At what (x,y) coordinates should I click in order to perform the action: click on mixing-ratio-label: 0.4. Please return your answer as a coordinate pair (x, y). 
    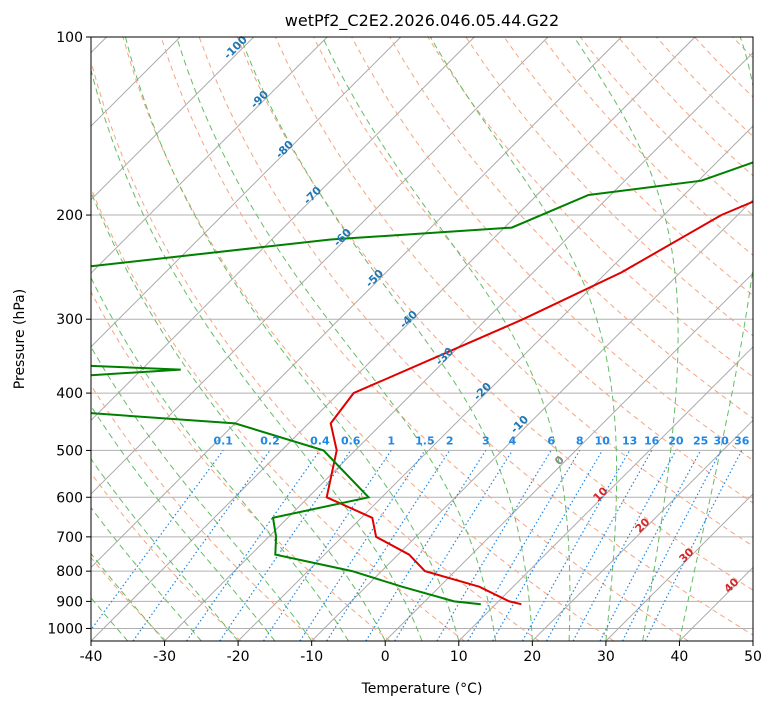
    Looking at the image, I should click on (320, 440).